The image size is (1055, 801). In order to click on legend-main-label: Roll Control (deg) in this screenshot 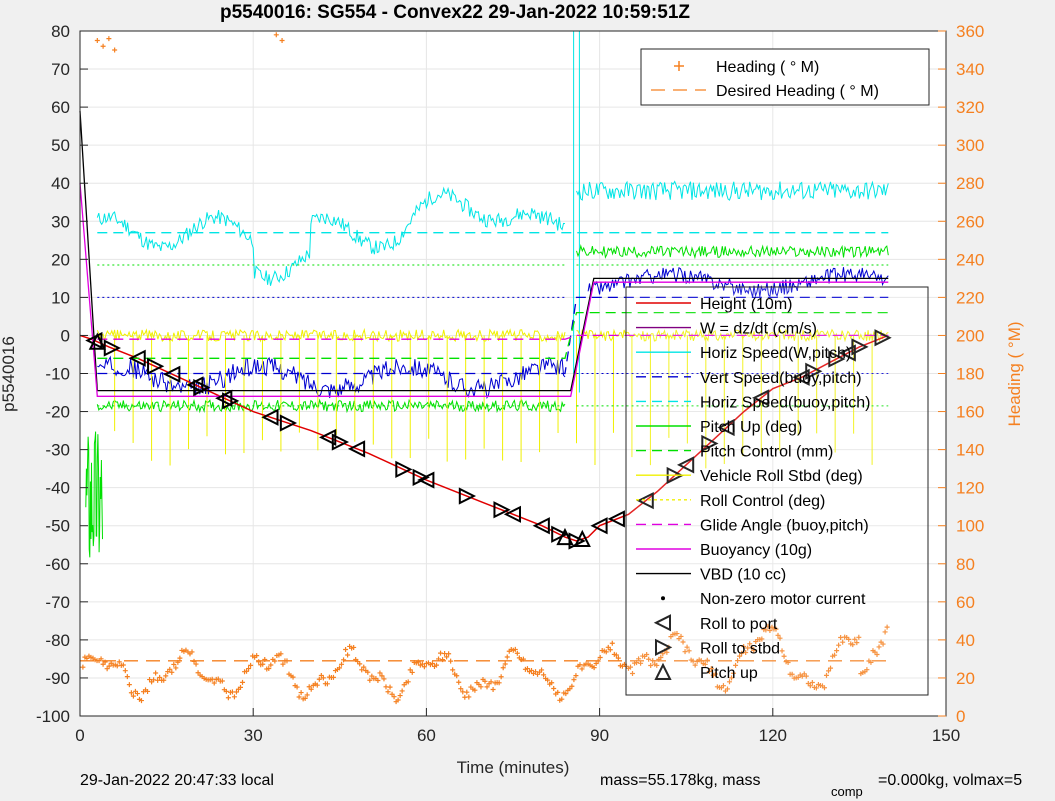, I will do `click(762, 501)`.